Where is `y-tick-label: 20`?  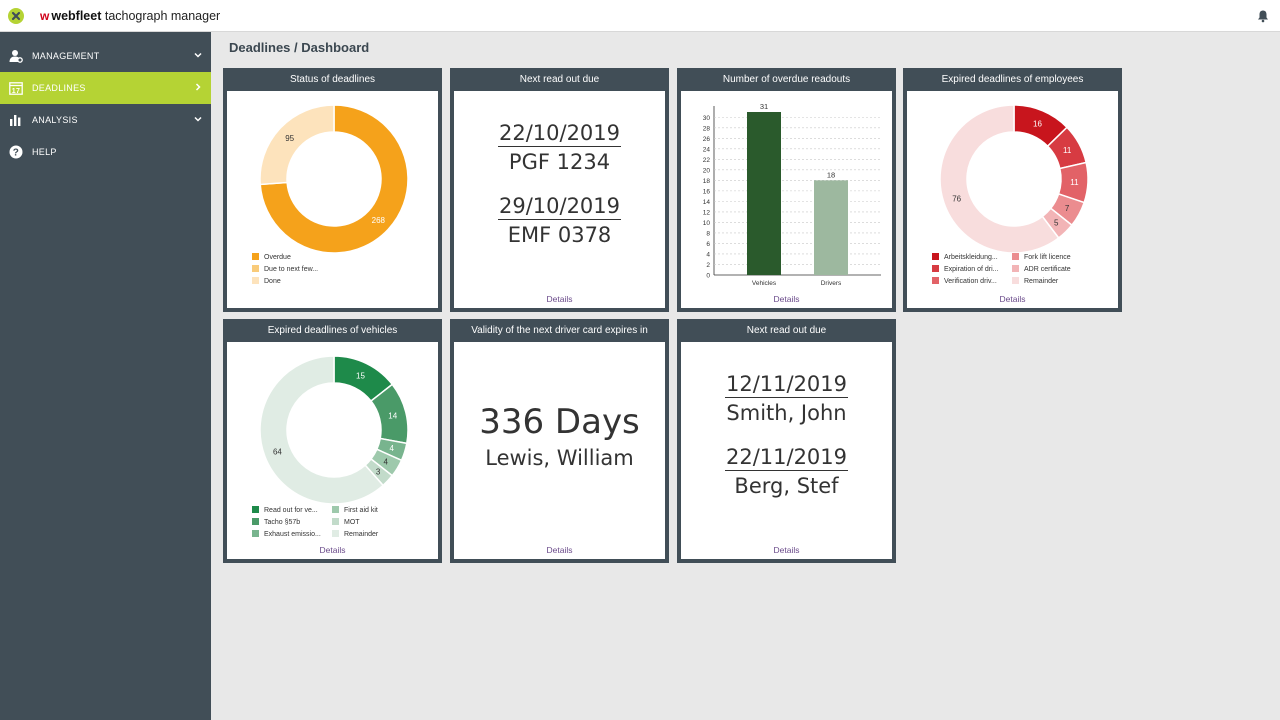
y-tick-label: 20 is located at coordinates (707, 170).